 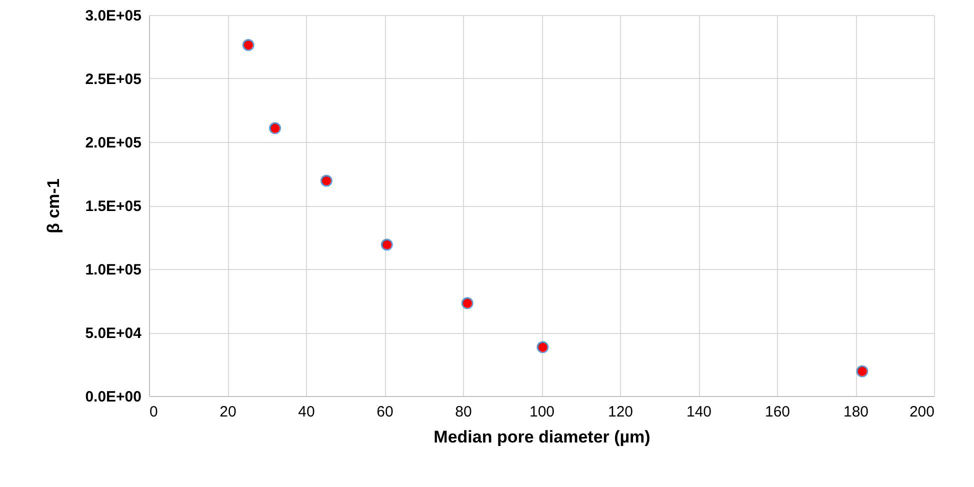 What do you see at coordinates (777, 412) in the screenshot?
I see `x-tick-label: 160` at bounding box center [777, 412].